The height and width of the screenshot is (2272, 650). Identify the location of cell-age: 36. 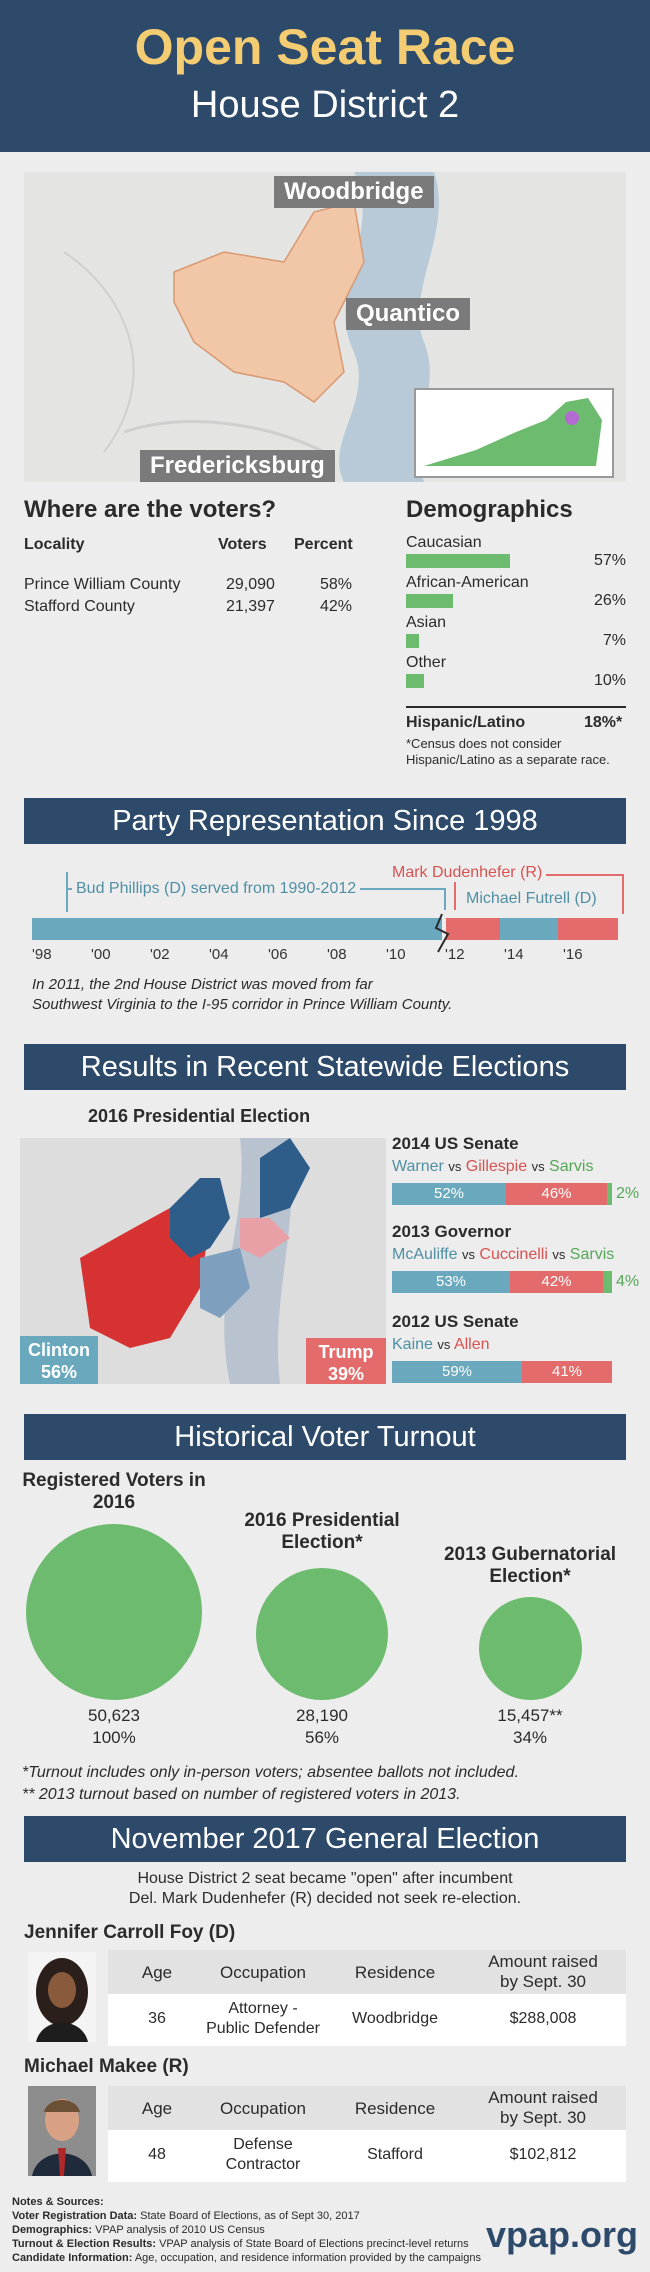
(157, 2018).